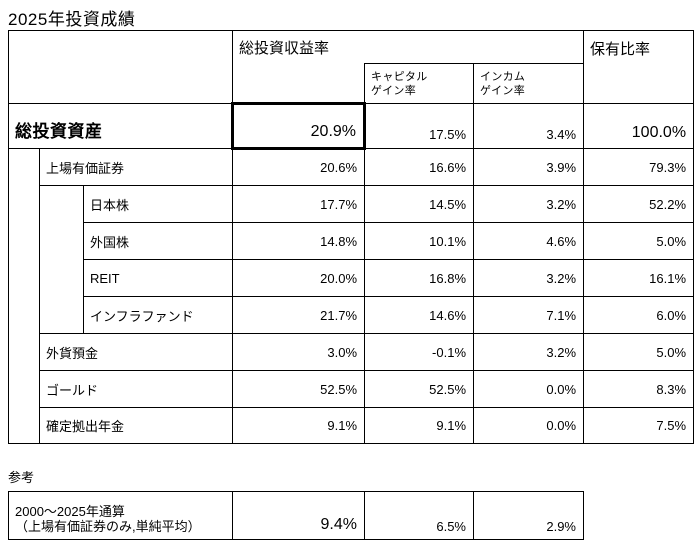 Image resolution: width=700 pixels, height=552 pixels. I want to click on cell-capital-gain-value: 9.1%, so click(419, 425).